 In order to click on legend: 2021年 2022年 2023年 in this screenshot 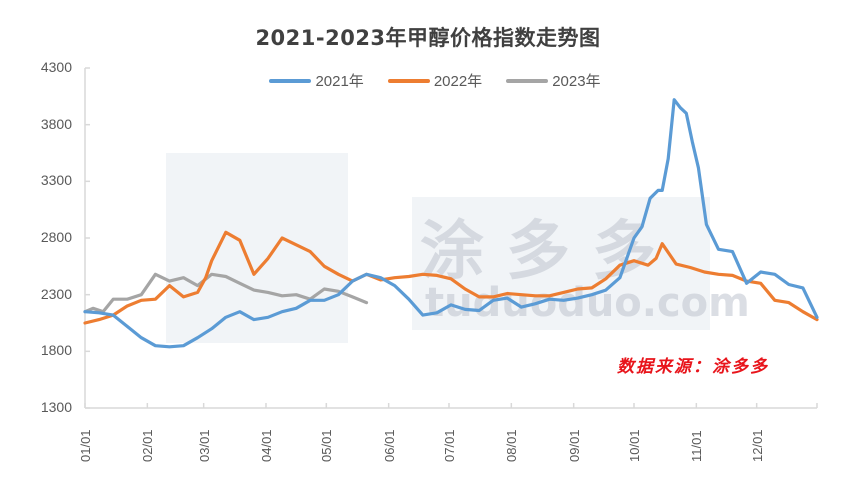, I will do `click(428, 80)`.